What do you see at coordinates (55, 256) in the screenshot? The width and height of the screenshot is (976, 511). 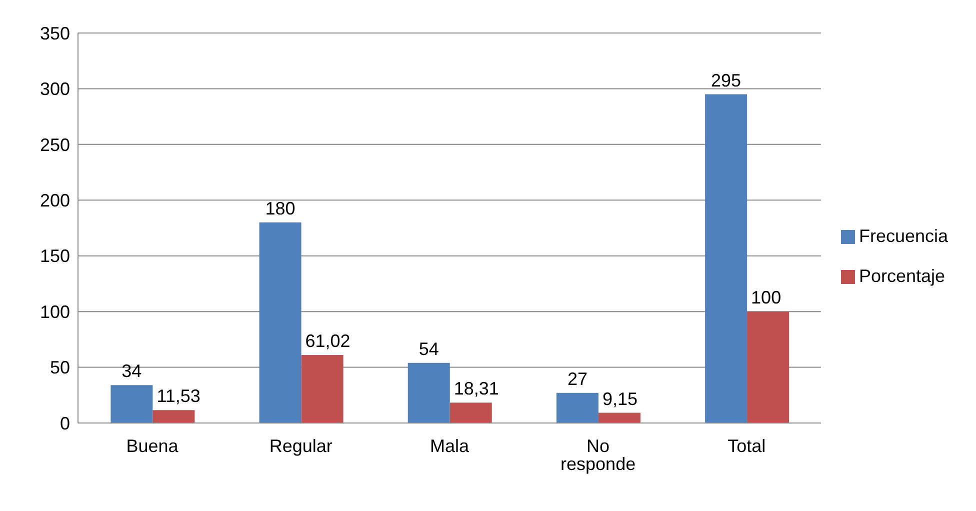 I see `y-tick-label: 150` at bounding box center [55, 256].